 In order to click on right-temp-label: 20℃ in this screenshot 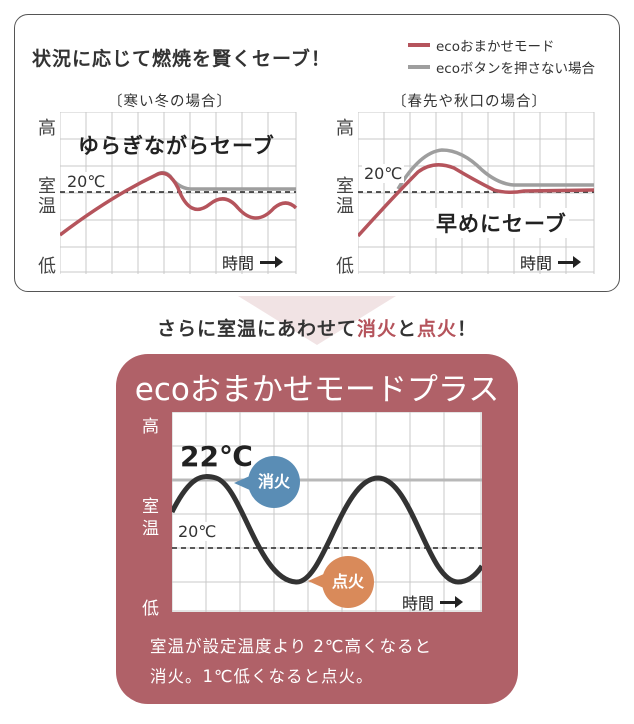, I will do `click(383, 173)`.